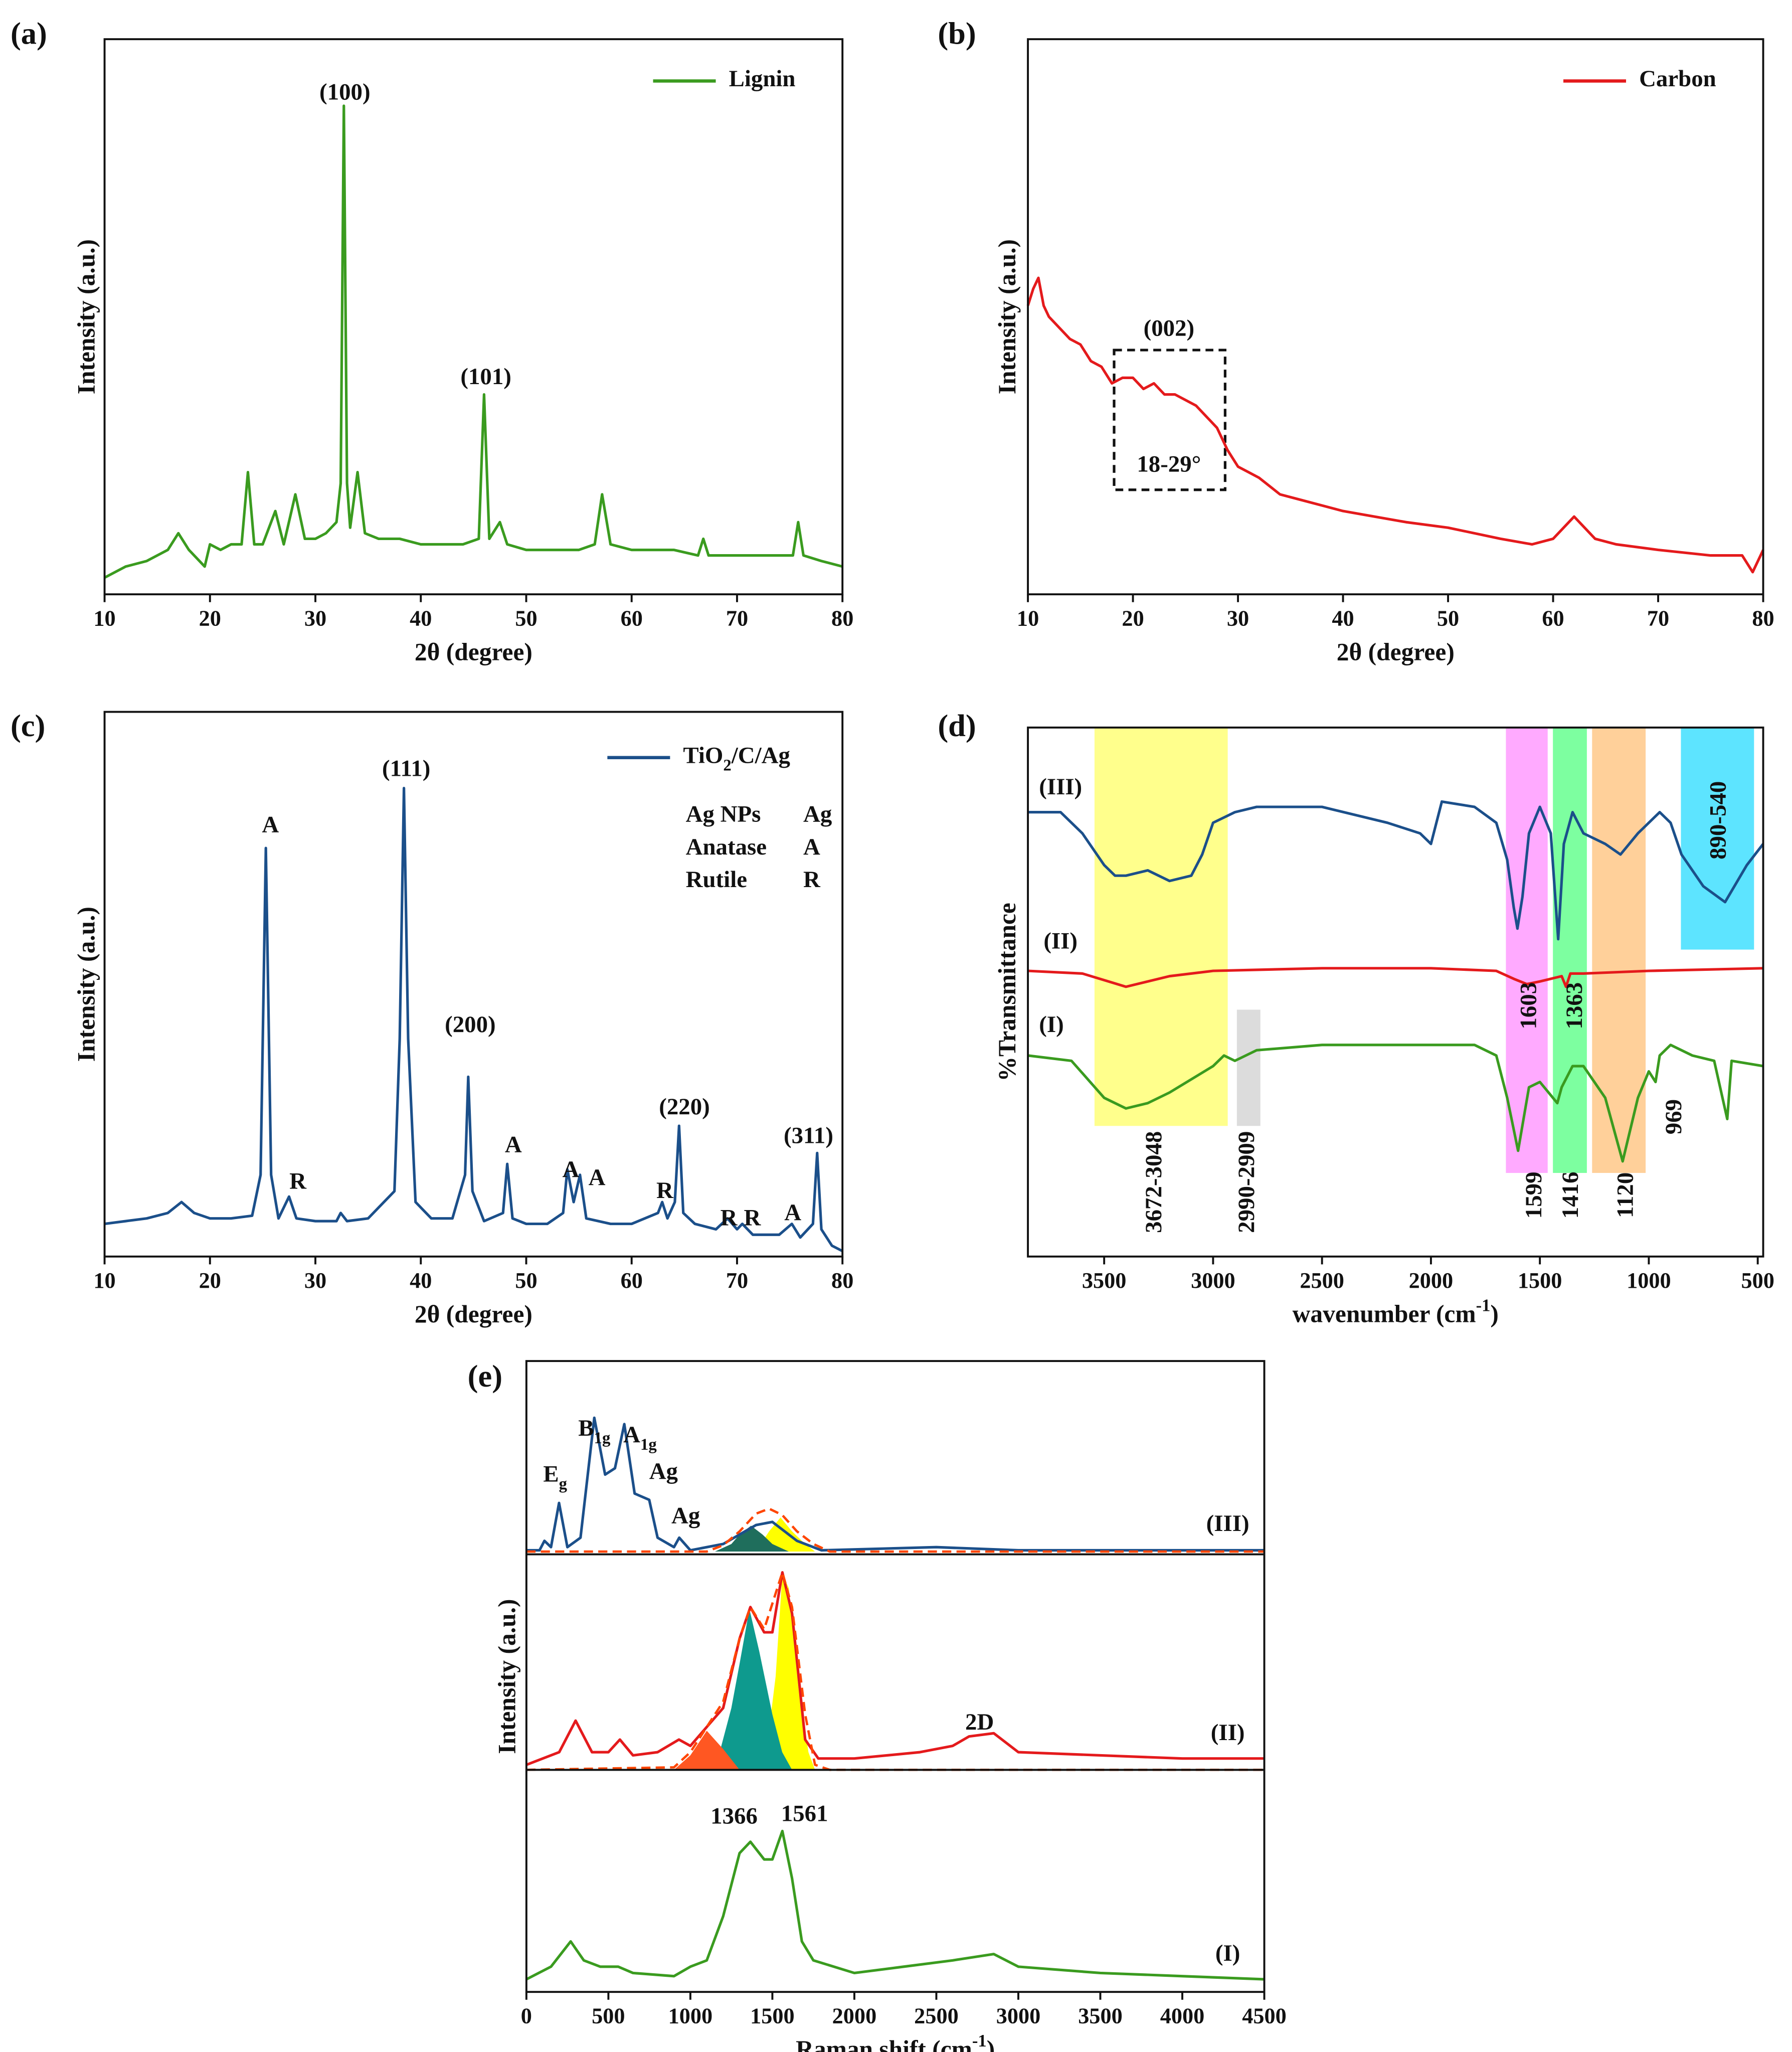 This screenshot has width=1792, height=2052. Describe the element at coordinates (470, 1024) in the screenshot. I see `annotation: (200)` at that location.